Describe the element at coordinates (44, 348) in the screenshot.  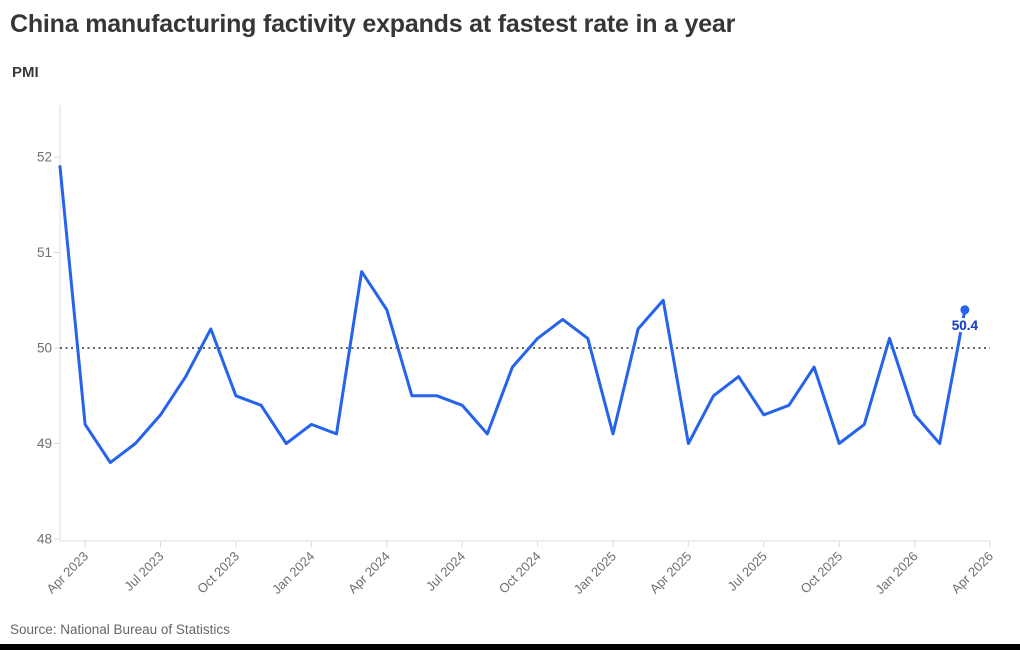
I see `y-tick-label: 50` at that location.